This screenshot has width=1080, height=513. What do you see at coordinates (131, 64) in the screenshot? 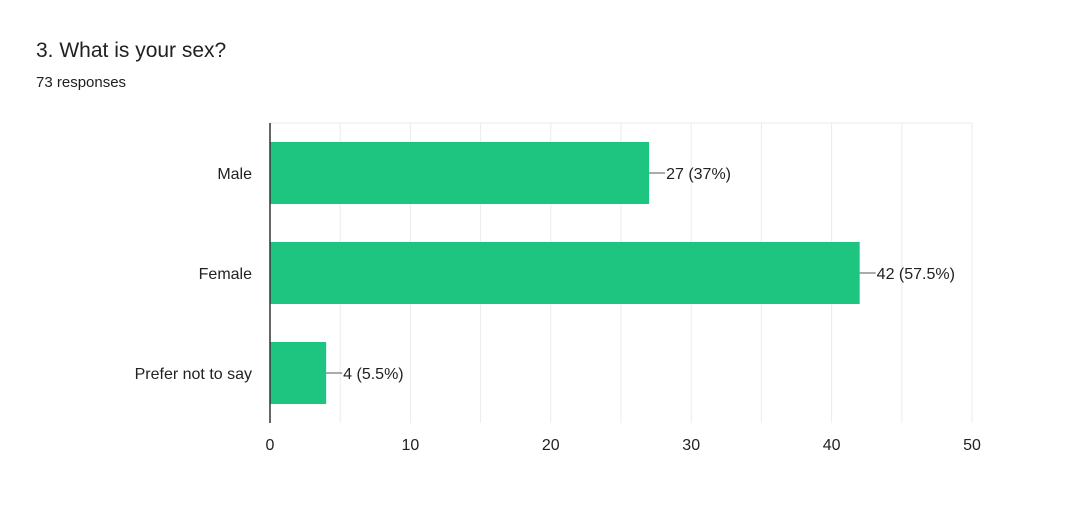
I see `question-header: 3. What is your sex? 73 responses` at bounding box center [131, 64].